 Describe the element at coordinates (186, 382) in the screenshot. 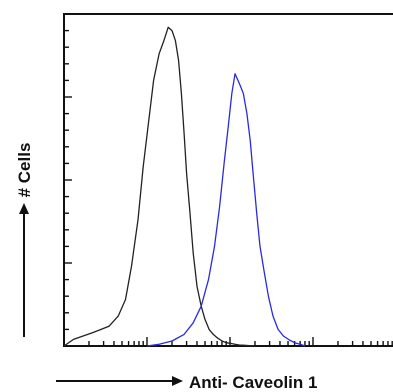

I see `x-axis-title: Anti- Caveolin 1` at that location.